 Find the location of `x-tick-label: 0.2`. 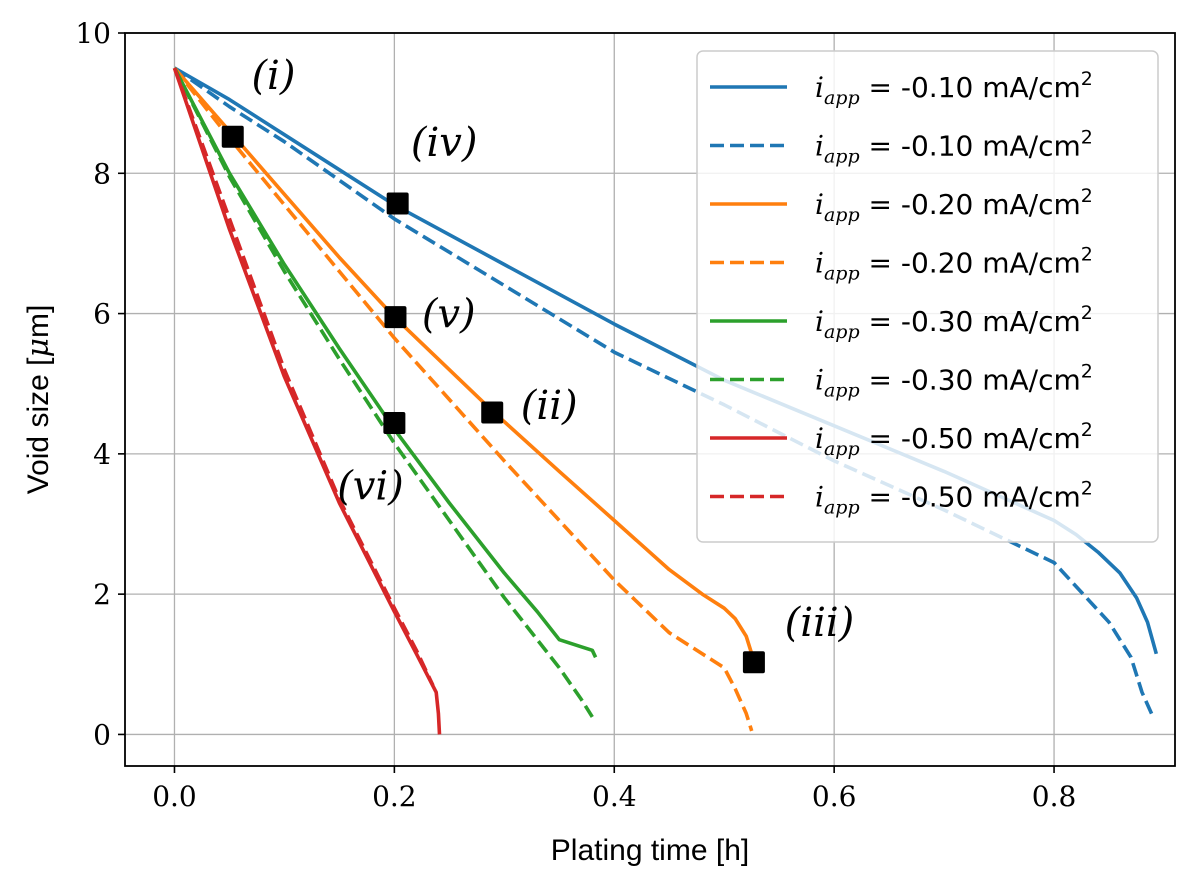

x-tick-label: 0.2 is located at coordinates (394, 796).